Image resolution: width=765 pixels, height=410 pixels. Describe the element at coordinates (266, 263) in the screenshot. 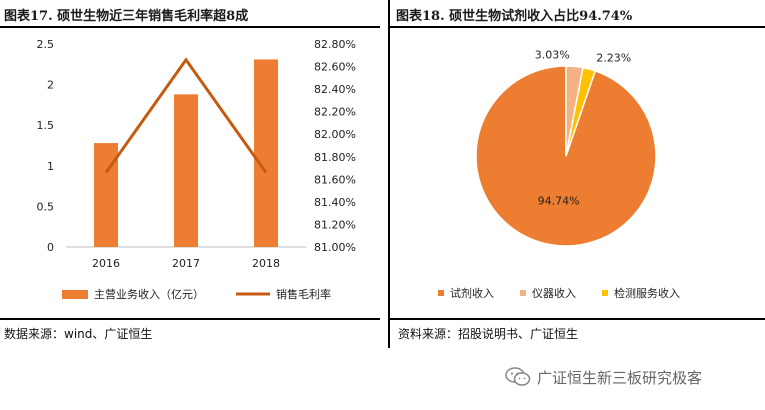

I see `x-tick-label: 2018` at that location.